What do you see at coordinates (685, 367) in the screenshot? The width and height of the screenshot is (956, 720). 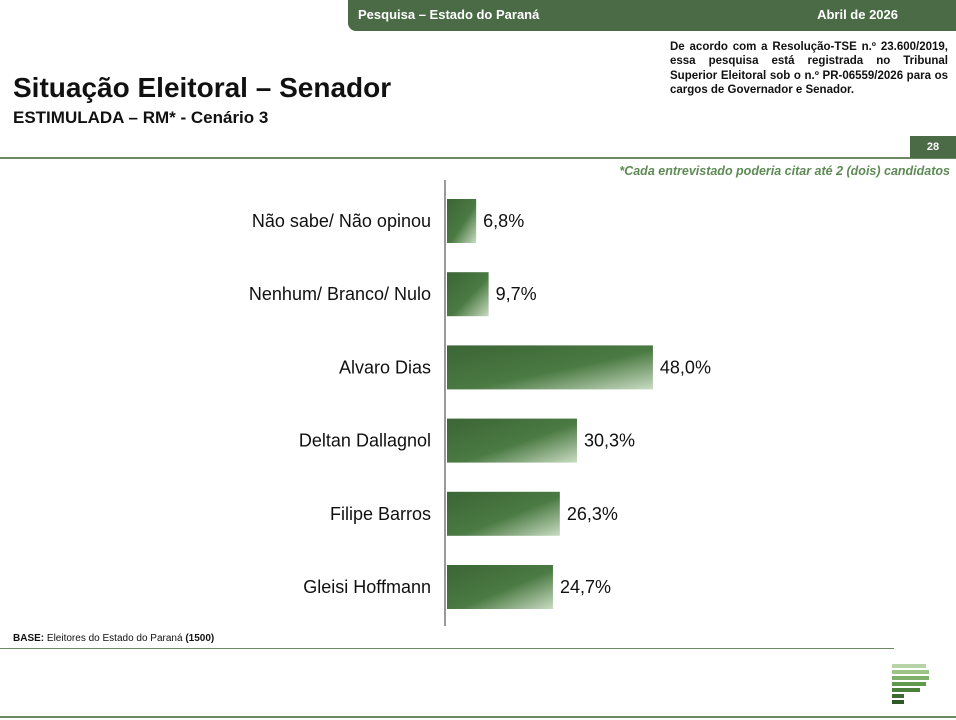 I see `value-label: 48,0%` at bounding box center [685, 367].